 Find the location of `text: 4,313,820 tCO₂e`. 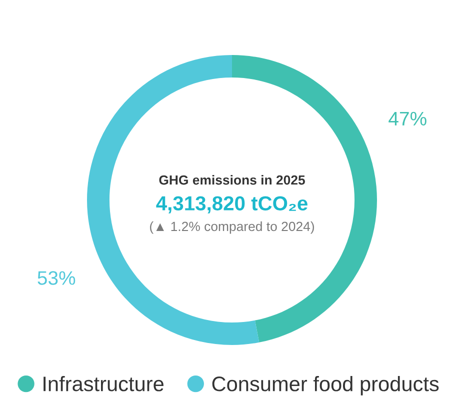

text: 4,313,820 tCO₂e is located at coordinates (232, 205).